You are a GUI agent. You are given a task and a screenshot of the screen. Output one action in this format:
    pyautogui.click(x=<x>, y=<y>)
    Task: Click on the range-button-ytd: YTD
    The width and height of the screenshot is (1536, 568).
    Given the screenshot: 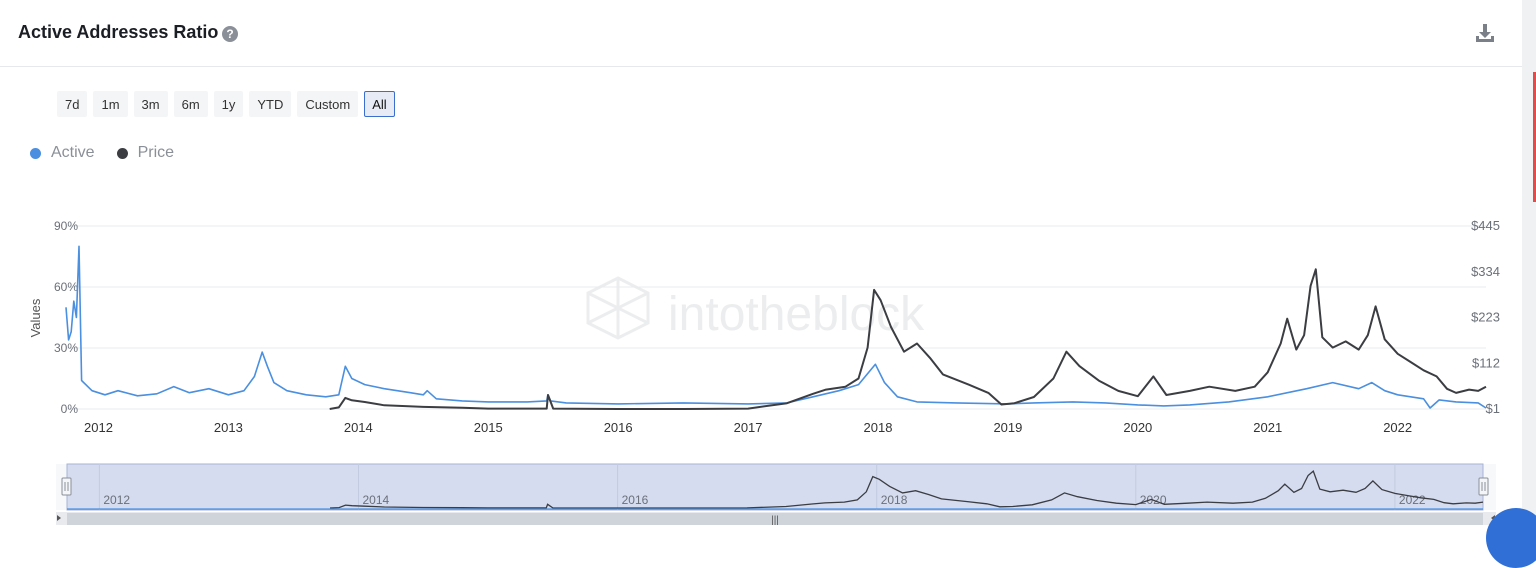 What is the action you would take?
    pyautogui.click(x=270, y=104)
    